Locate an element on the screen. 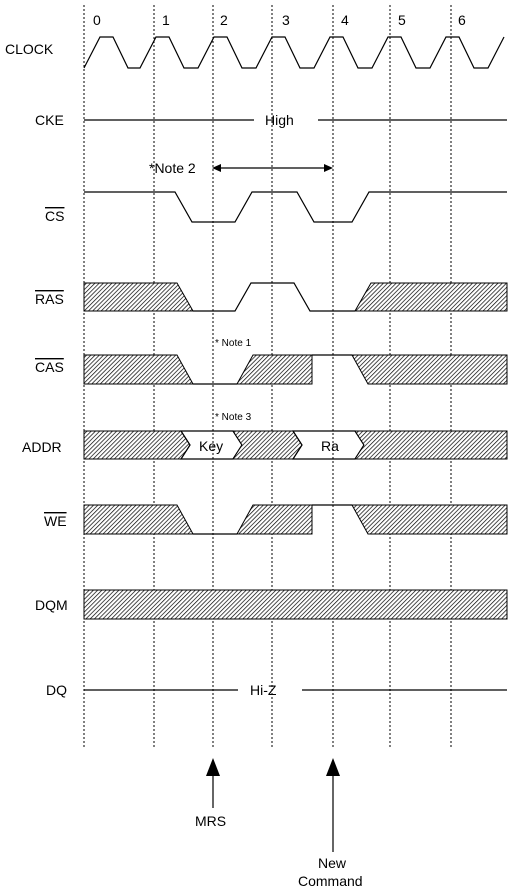  cas-hatch-mid is located at coordinates (274, 369).